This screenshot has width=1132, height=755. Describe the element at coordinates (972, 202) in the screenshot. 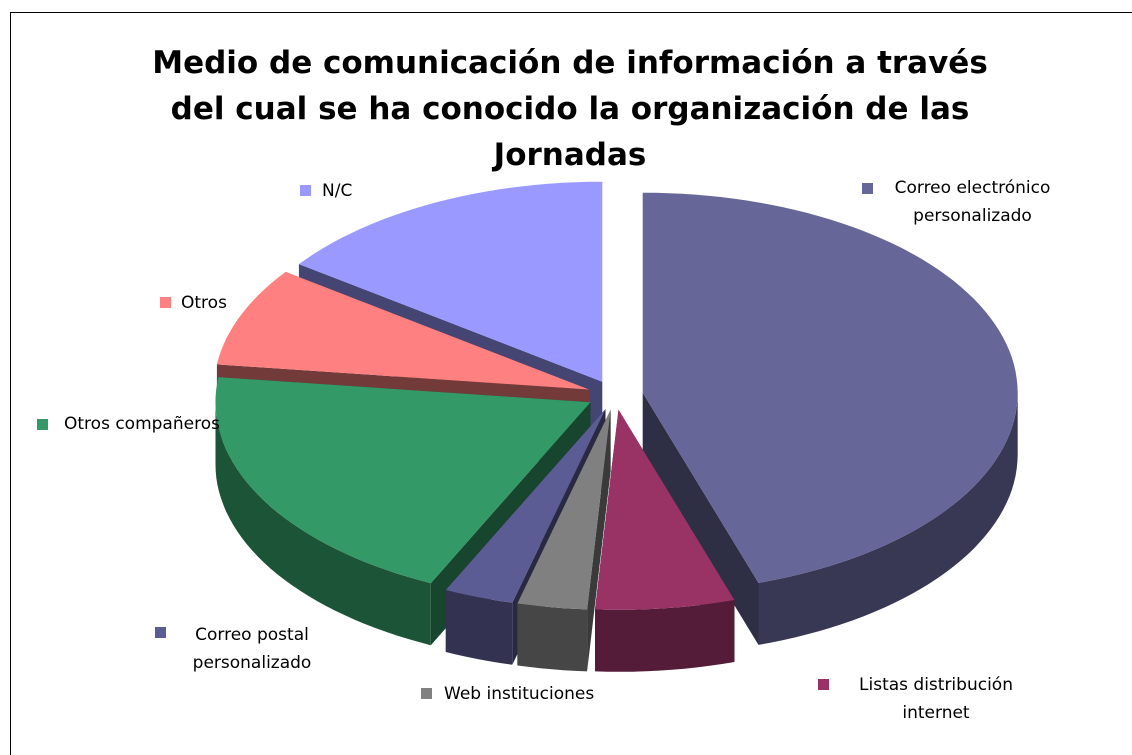

I see `legend-label: Correo electrónico personalizado` at that location.